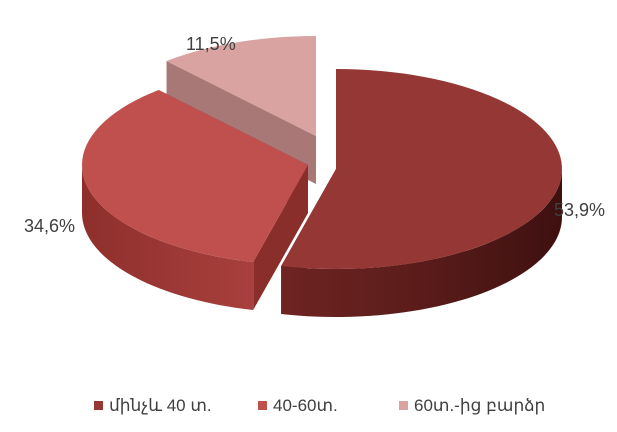  I want to click on legend: մինչև 40 տ. 40-60տ. 60տ.-ից բարձր, so click(319, 405).